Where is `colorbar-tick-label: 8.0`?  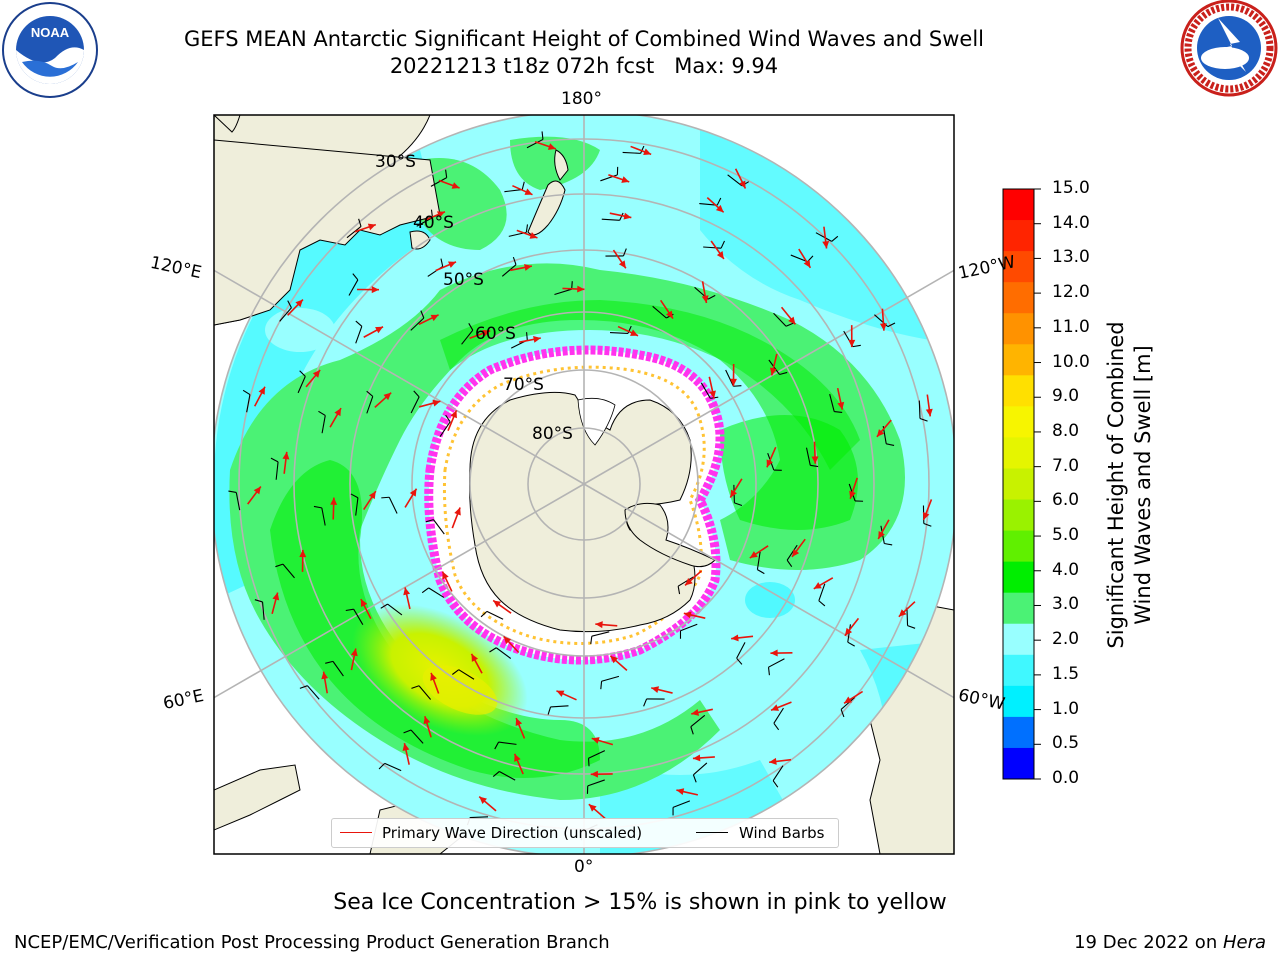 colorbar-tick-label: 8.0 is located at coordinates (1066, 430).